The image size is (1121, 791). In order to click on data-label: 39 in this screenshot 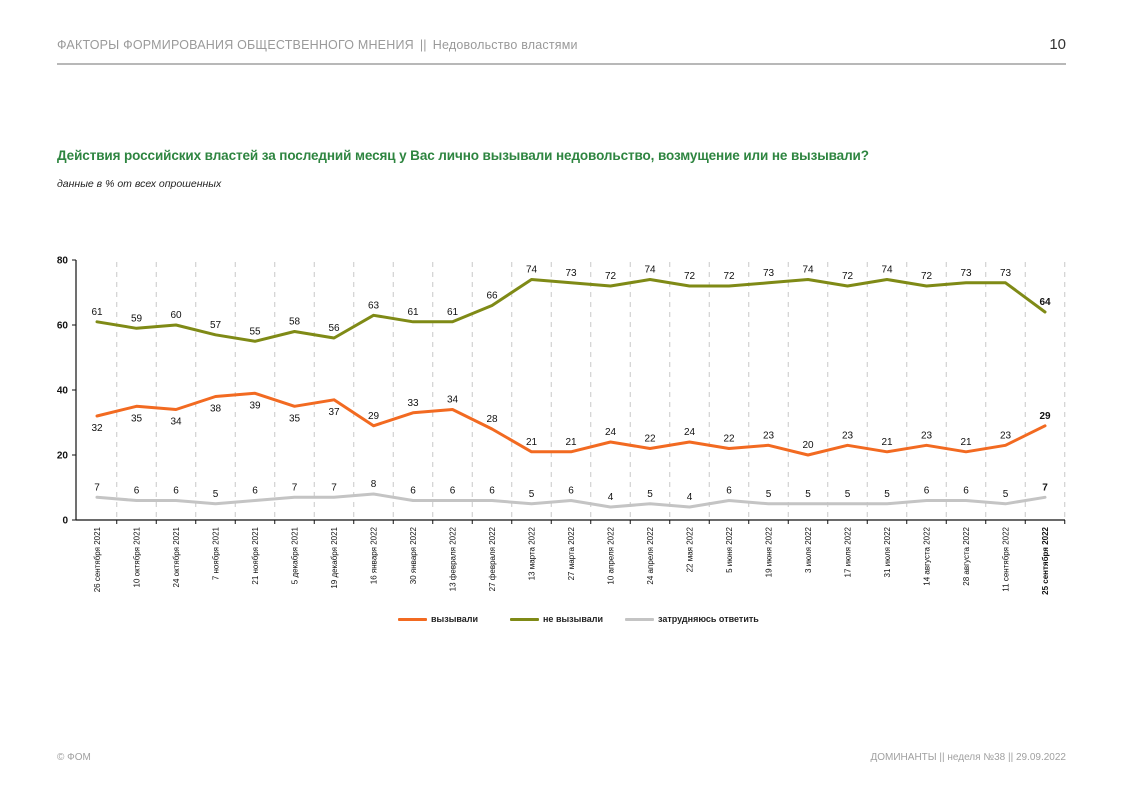, I will do `click(255, 405)`.